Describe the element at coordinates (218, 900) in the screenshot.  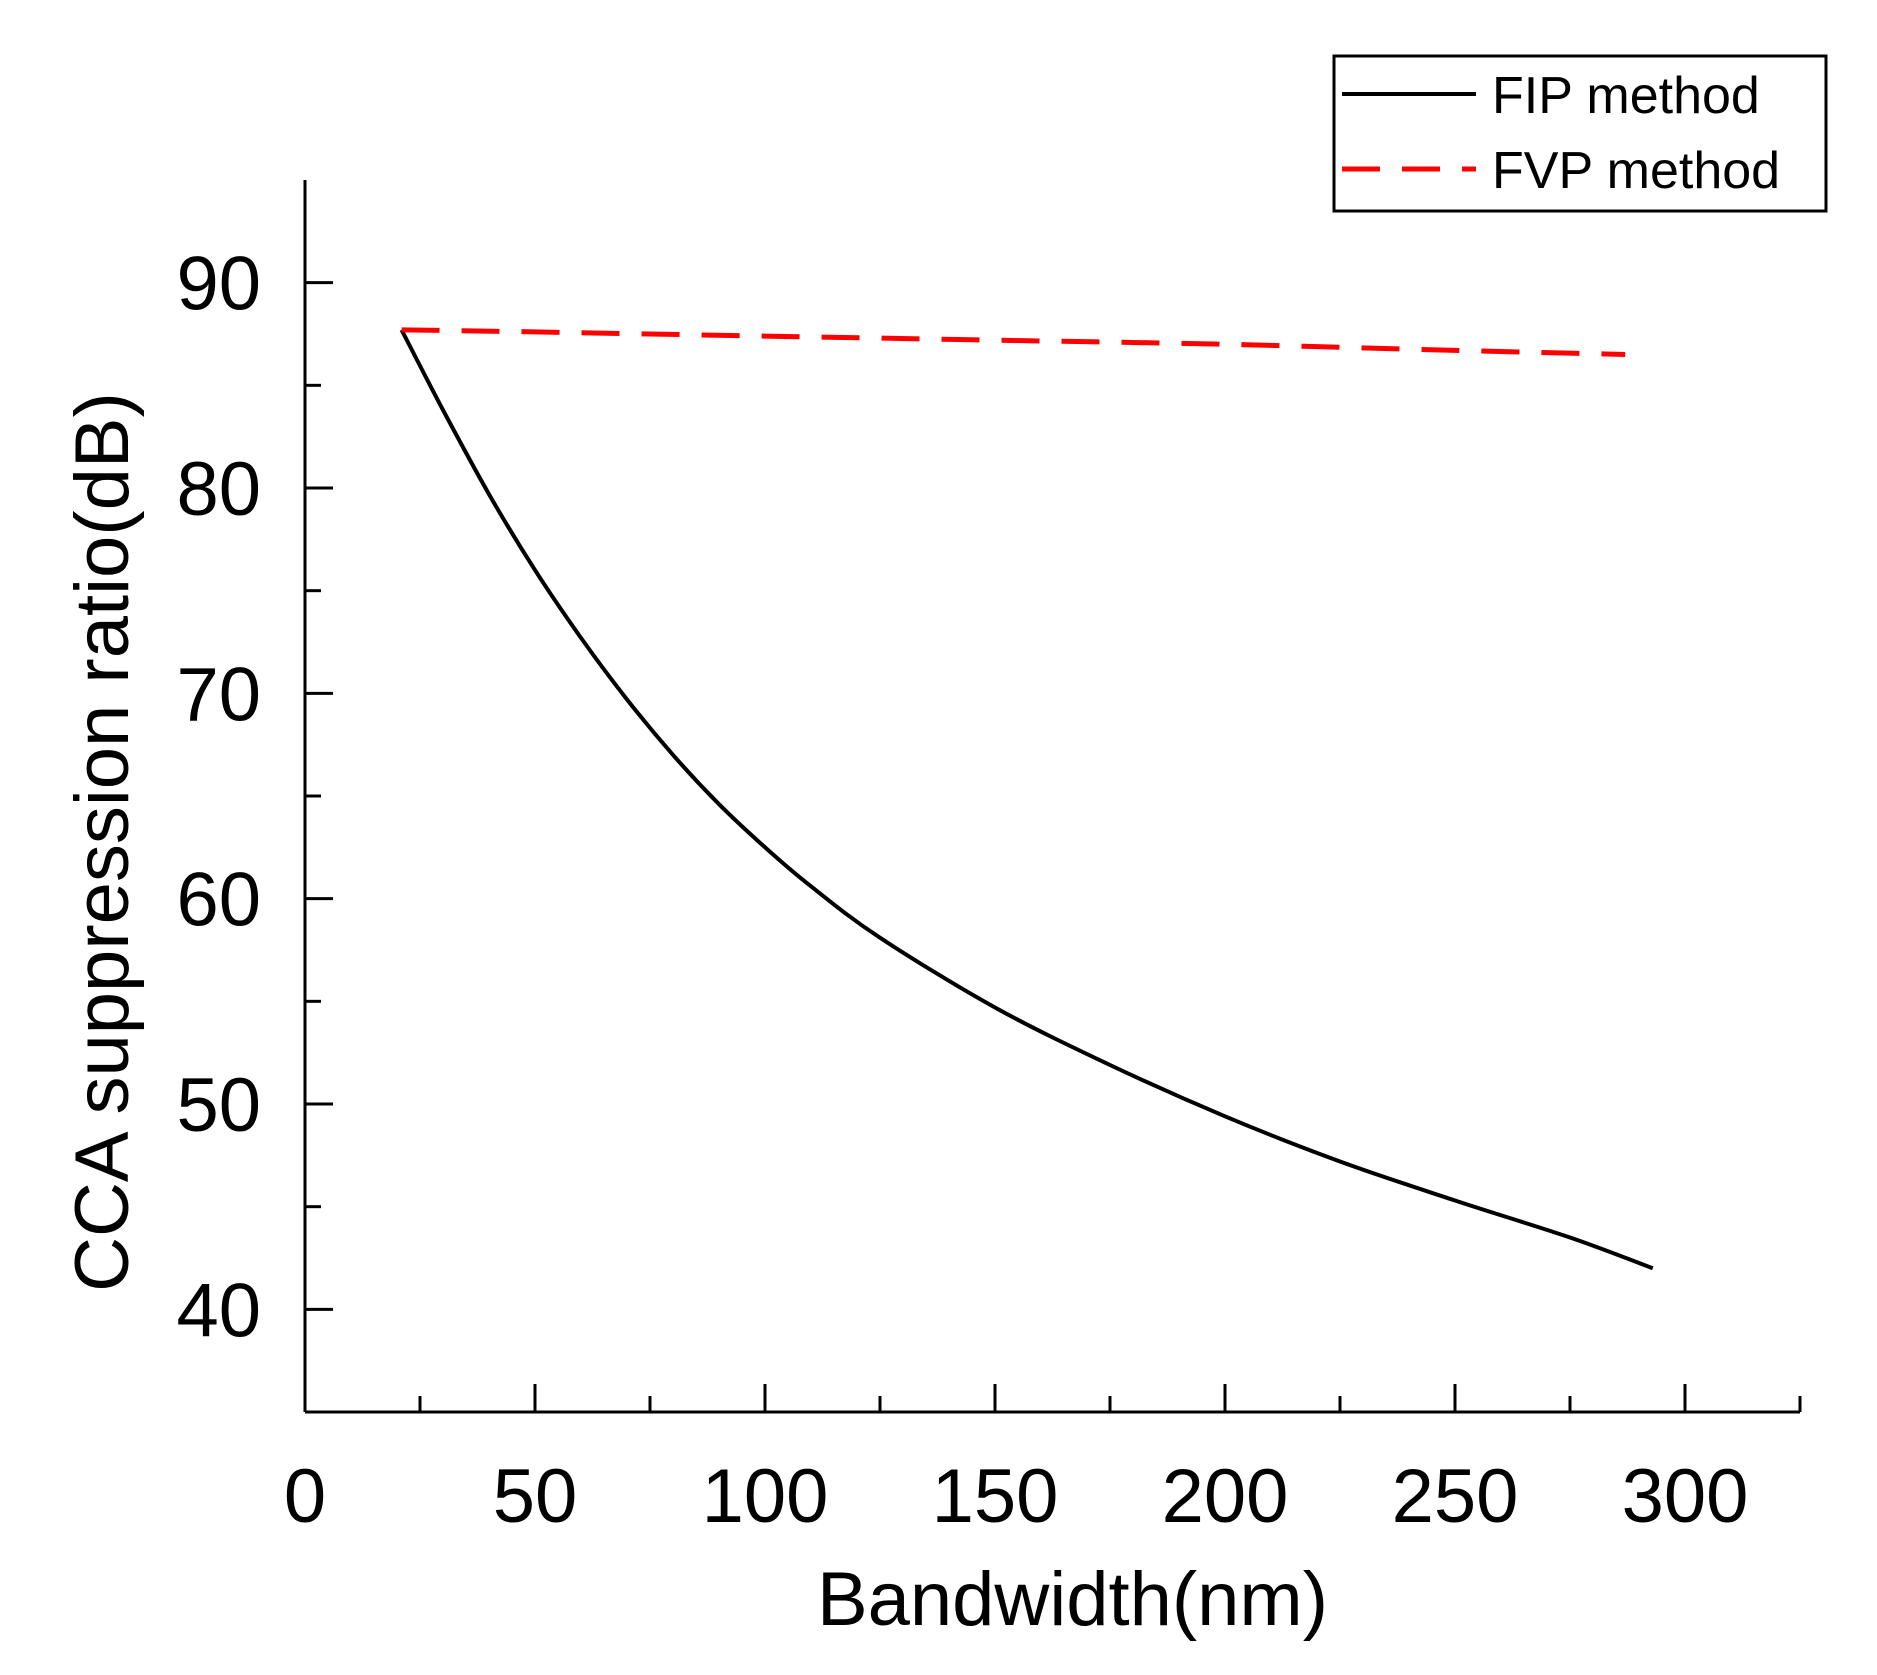
I see `y-tick-label: 60` at that location.